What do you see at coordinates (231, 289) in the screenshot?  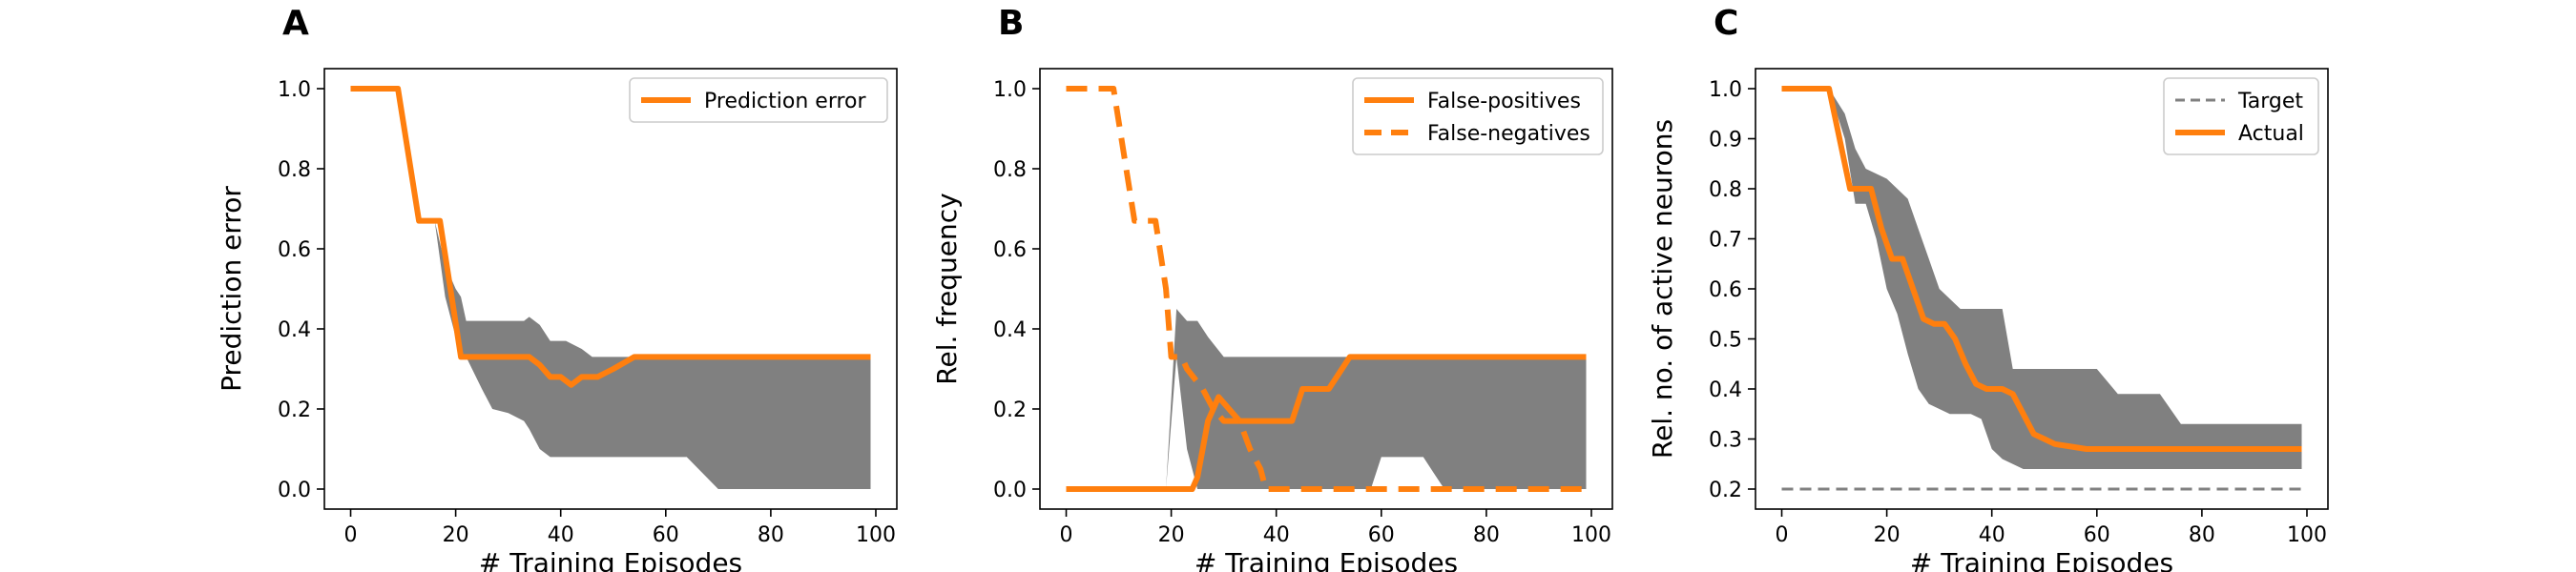 I see `y-axis-label: Prediction error` at bounding box center [231, 289].